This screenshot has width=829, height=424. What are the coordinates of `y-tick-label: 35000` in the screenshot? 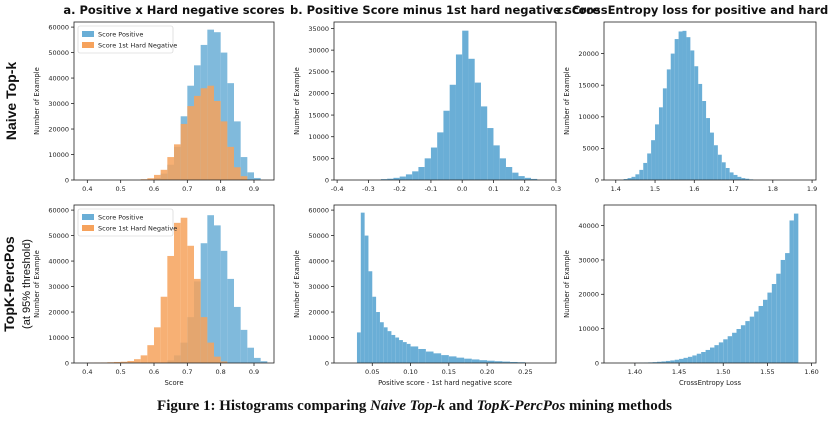 It's located at (318, 29).